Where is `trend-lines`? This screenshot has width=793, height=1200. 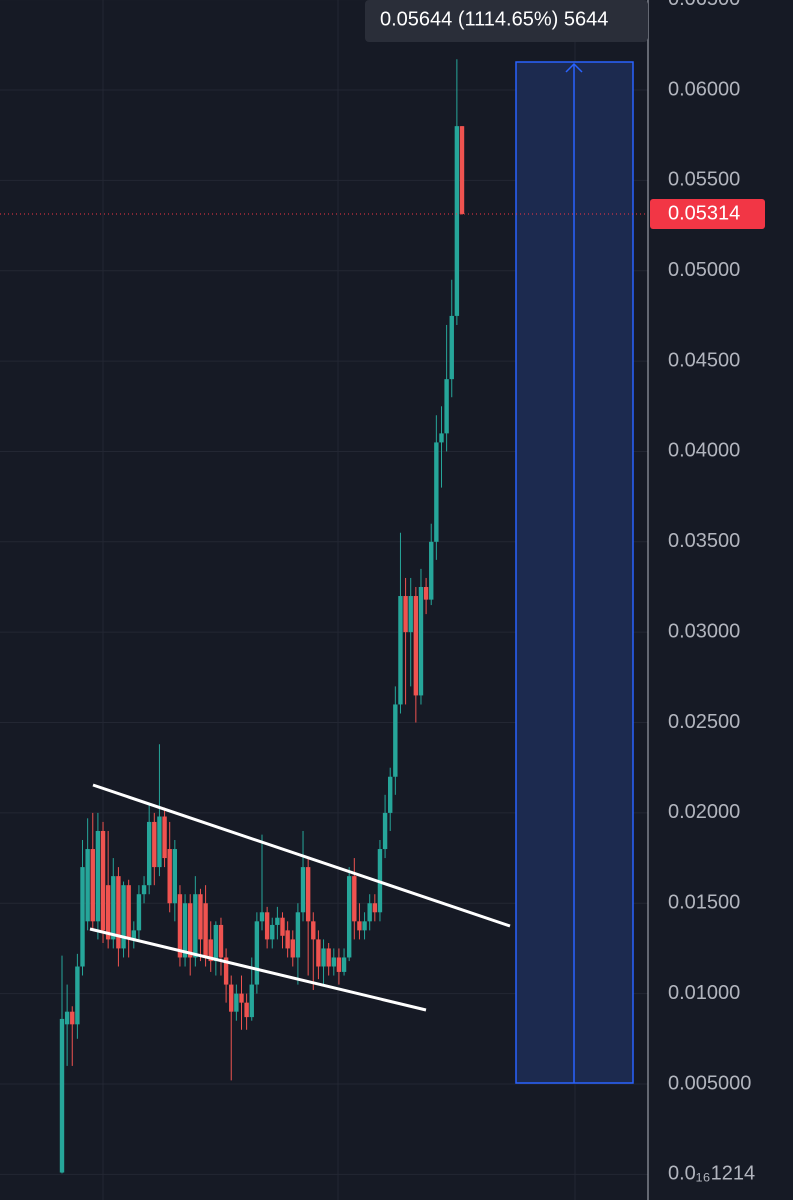 trend-lines is located at coordinates (300, 897).